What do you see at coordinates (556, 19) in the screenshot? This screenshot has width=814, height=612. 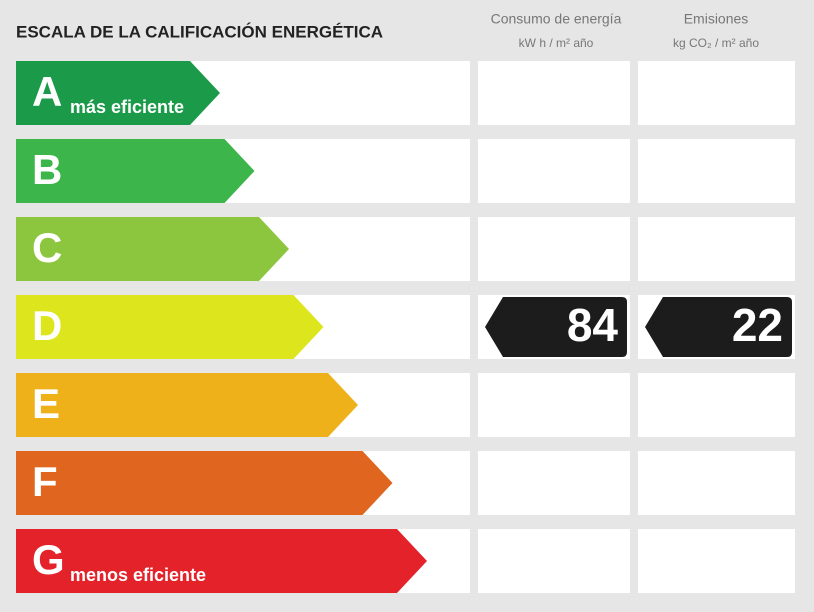 I see `column-title: Consumo de energía` at bounding box center [556, 19].